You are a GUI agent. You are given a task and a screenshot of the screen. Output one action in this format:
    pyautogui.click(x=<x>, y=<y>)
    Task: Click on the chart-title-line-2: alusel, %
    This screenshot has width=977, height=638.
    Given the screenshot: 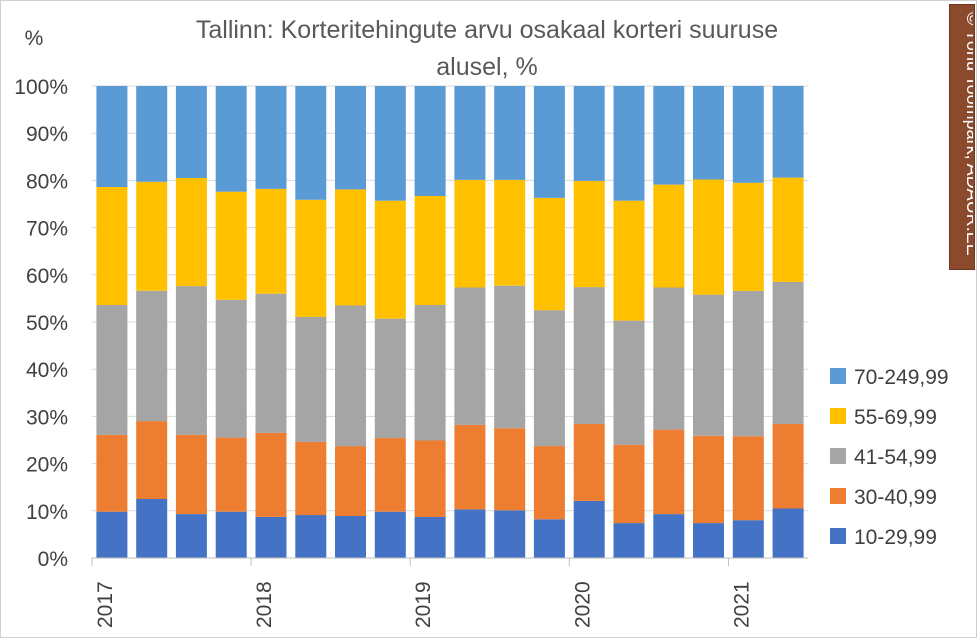 What is the action you would take?
    pyautogui.click(x=486, y=67)
    